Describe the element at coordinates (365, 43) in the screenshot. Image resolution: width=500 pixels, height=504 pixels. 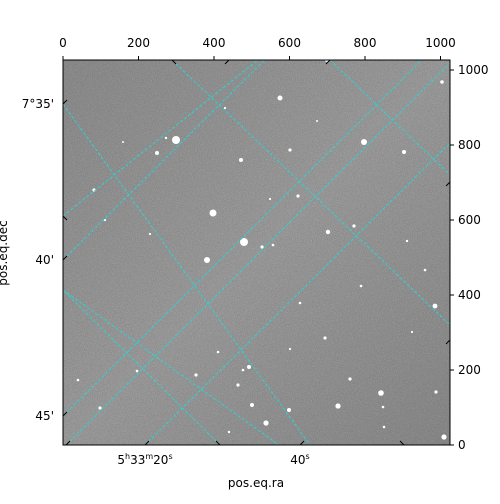
I see `top-tick-label: 800` at that location.